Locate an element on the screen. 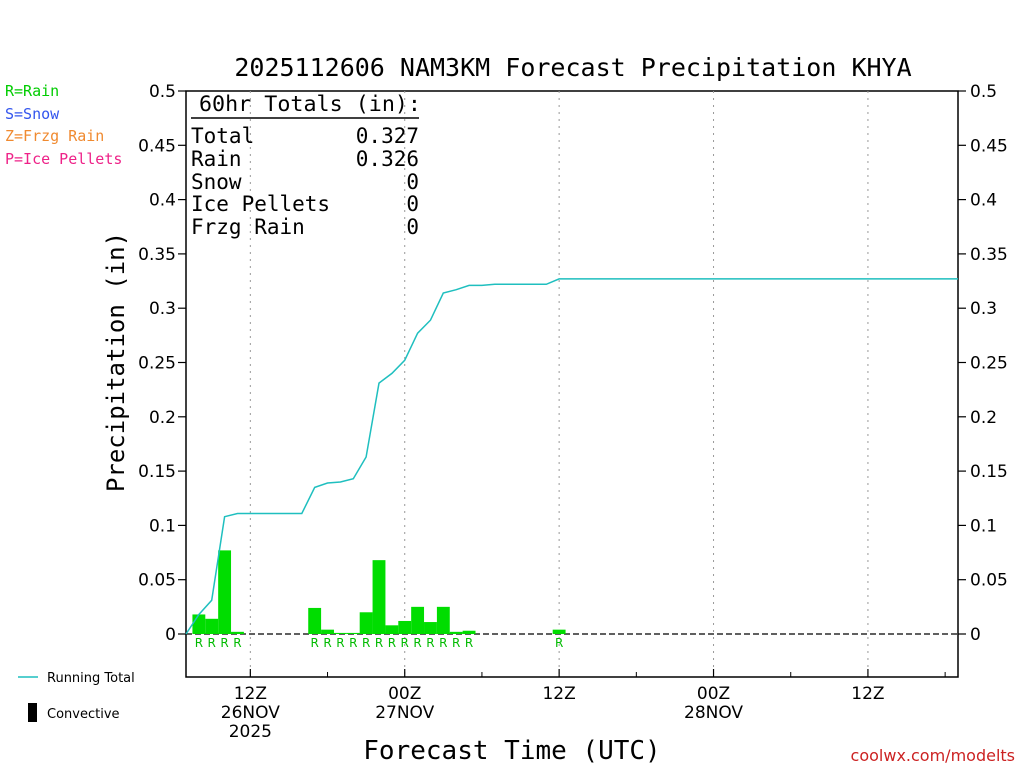  totals-label-total: Total is located at coordinates (222, 136).